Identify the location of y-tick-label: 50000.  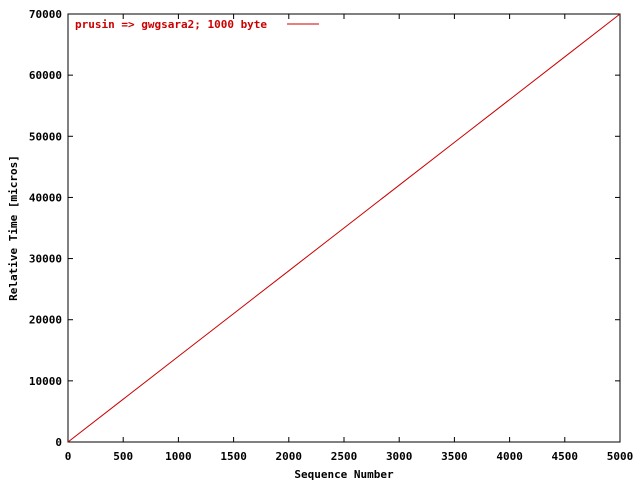
(45, 136).